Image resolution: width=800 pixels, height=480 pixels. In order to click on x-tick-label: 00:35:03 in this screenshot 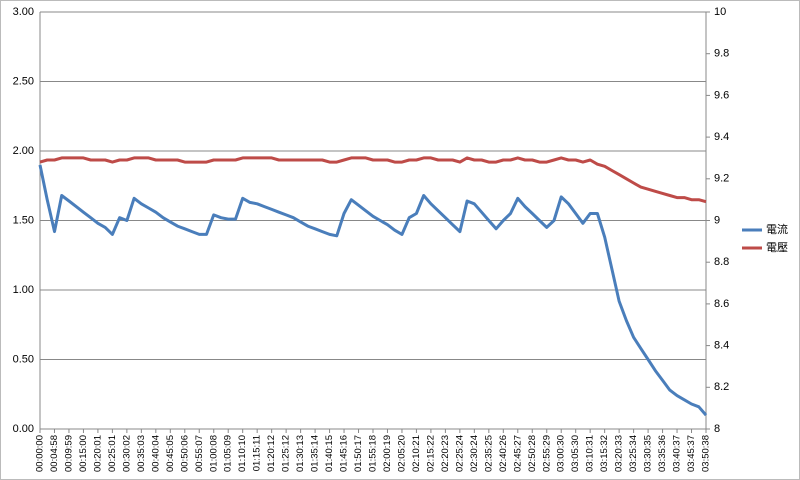, I will do `click(141, 453)`.